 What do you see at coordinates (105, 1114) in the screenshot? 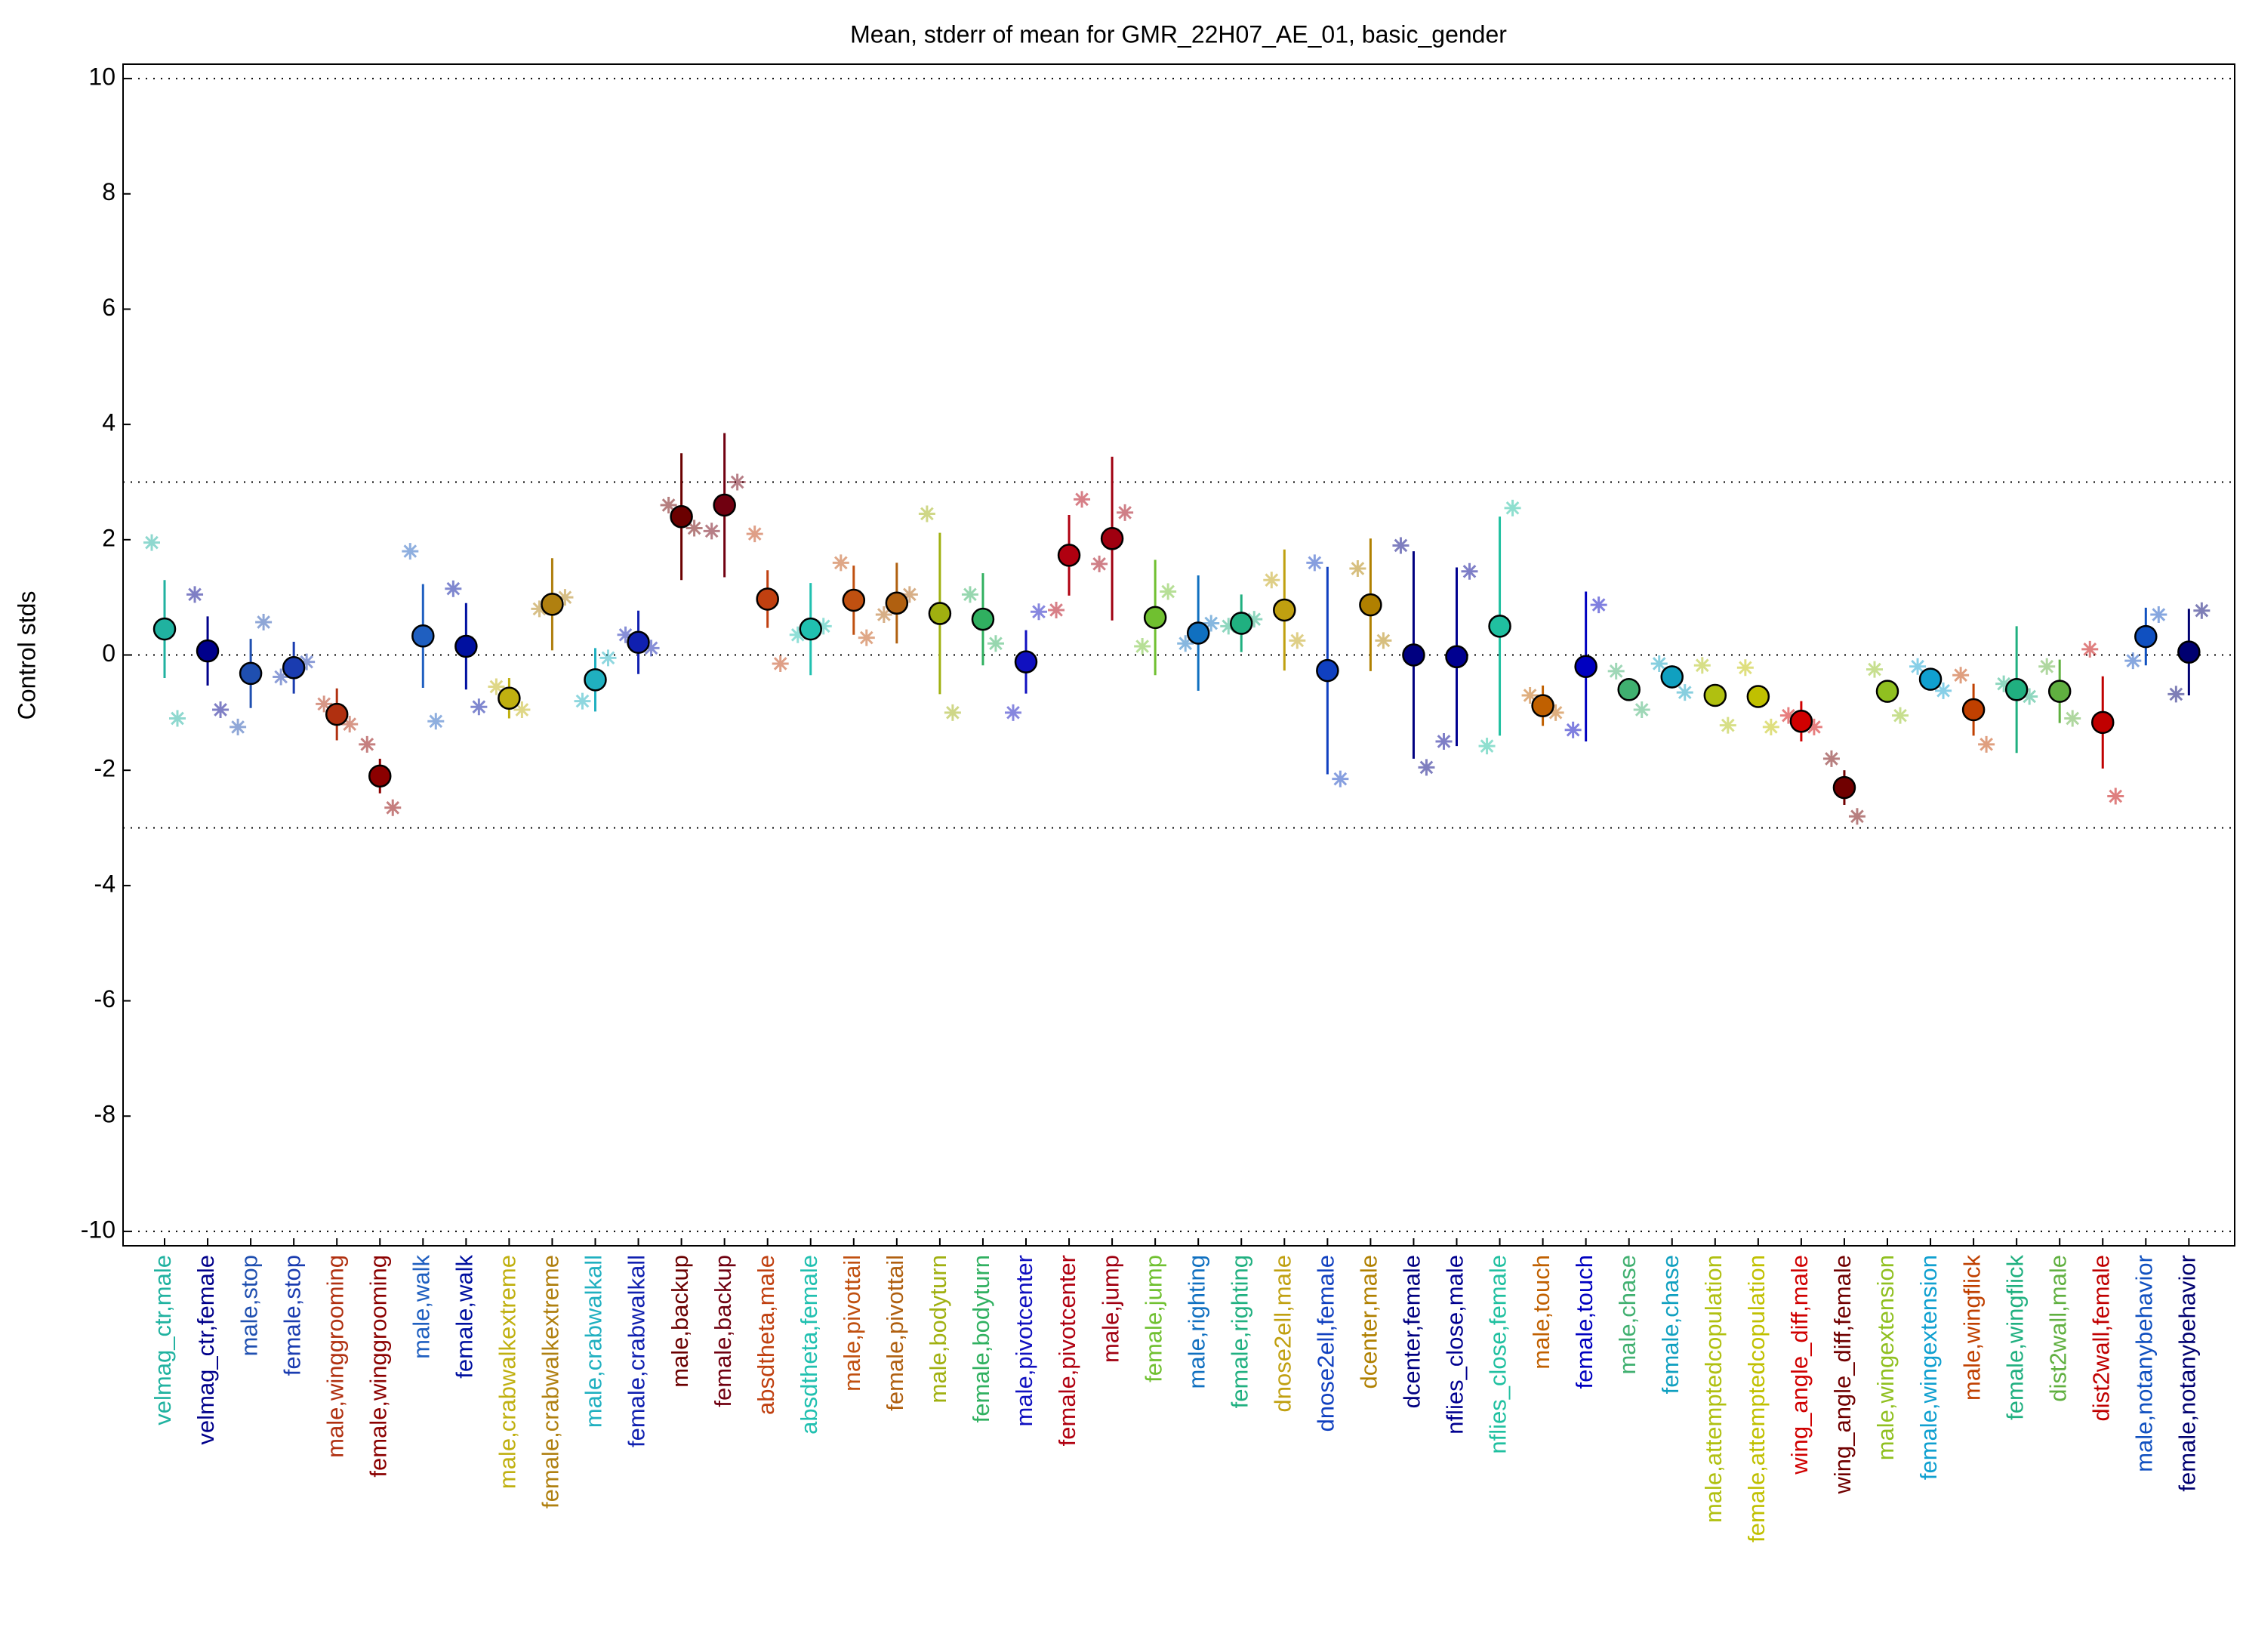
I see `y-tick-label: -8` at bounding box center [105, 1114].